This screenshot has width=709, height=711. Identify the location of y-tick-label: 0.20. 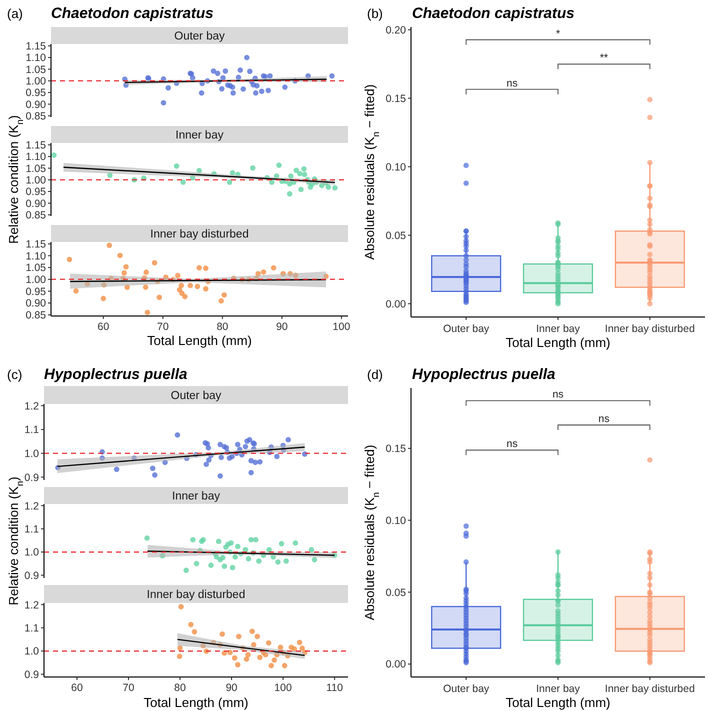
(396, 30).